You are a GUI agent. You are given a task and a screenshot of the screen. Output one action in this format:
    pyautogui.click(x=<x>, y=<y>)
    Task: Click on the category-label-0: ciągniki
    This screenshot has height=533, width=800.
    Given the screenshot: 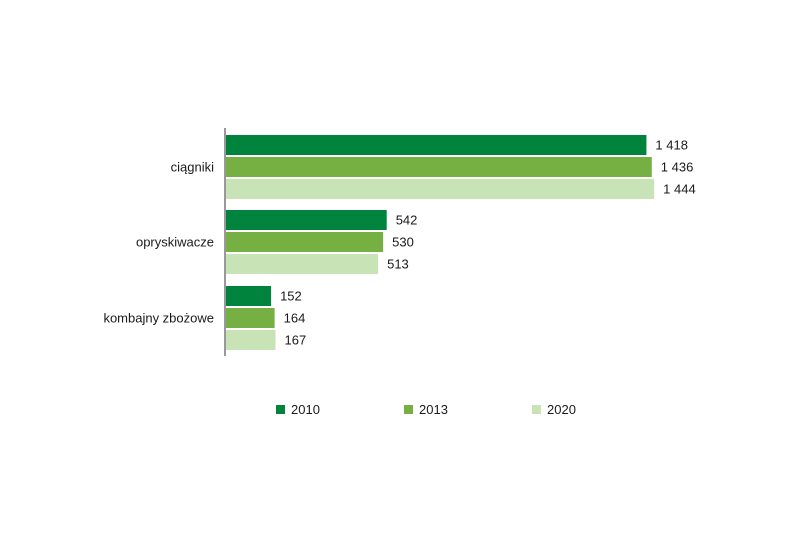 What is the action you would take?
    pyautogui.click(x=192, y=167)
    